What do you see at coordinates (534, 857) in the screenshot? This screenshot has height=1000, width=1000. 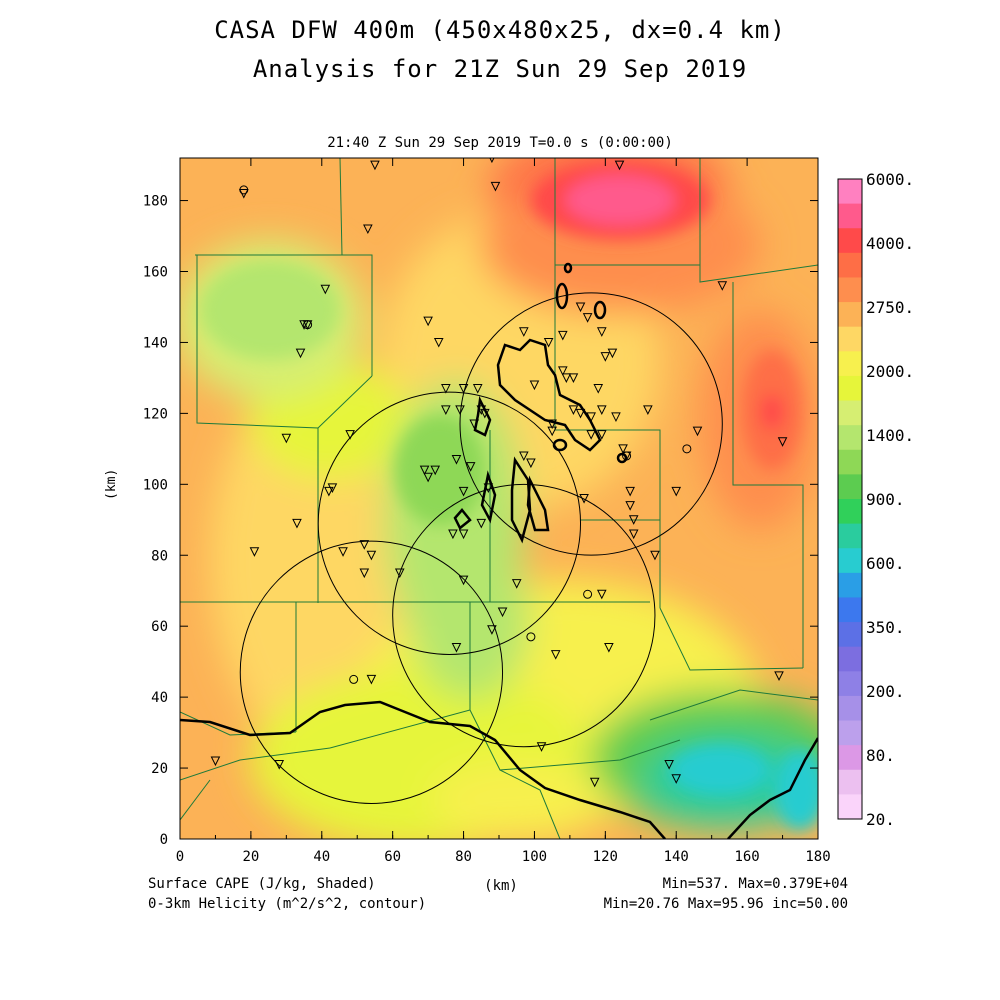 I see `x-tick-label: 100` at bounding box center [534, 857].